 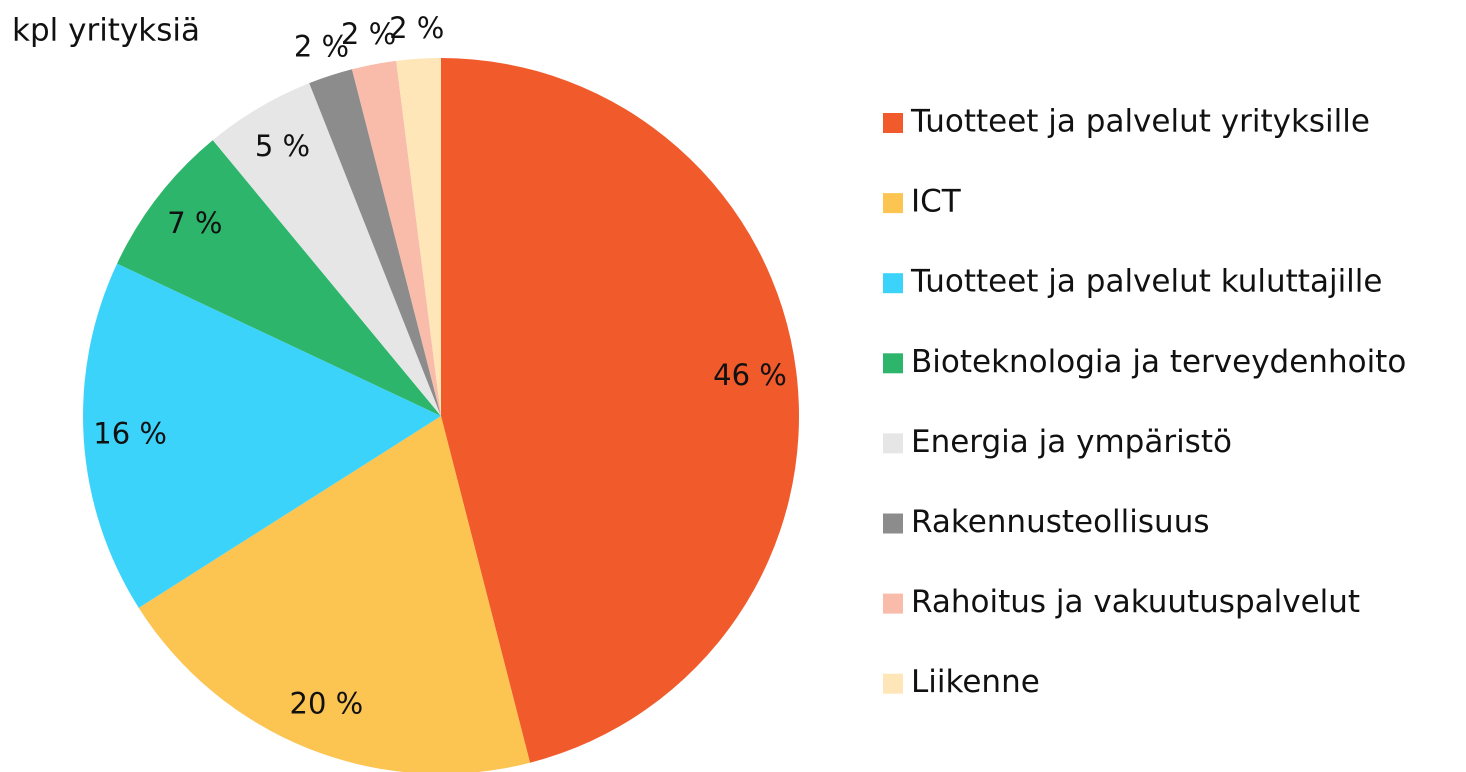 I want to click on legend-label: Rakennusteollisuus, so click(x=1060, y=522).